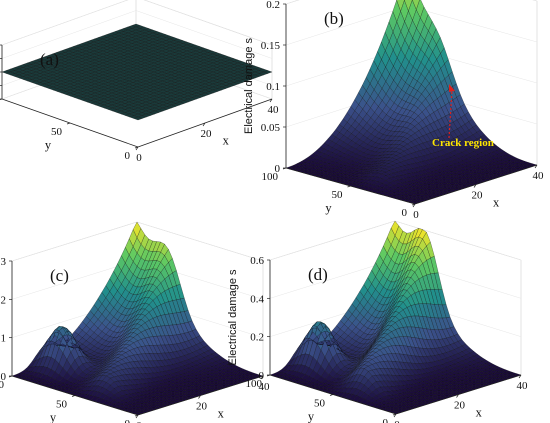 The height and width of the screenshot is (423, 550). I want to click on z-tick-label: 0.05, so click(271, 128).